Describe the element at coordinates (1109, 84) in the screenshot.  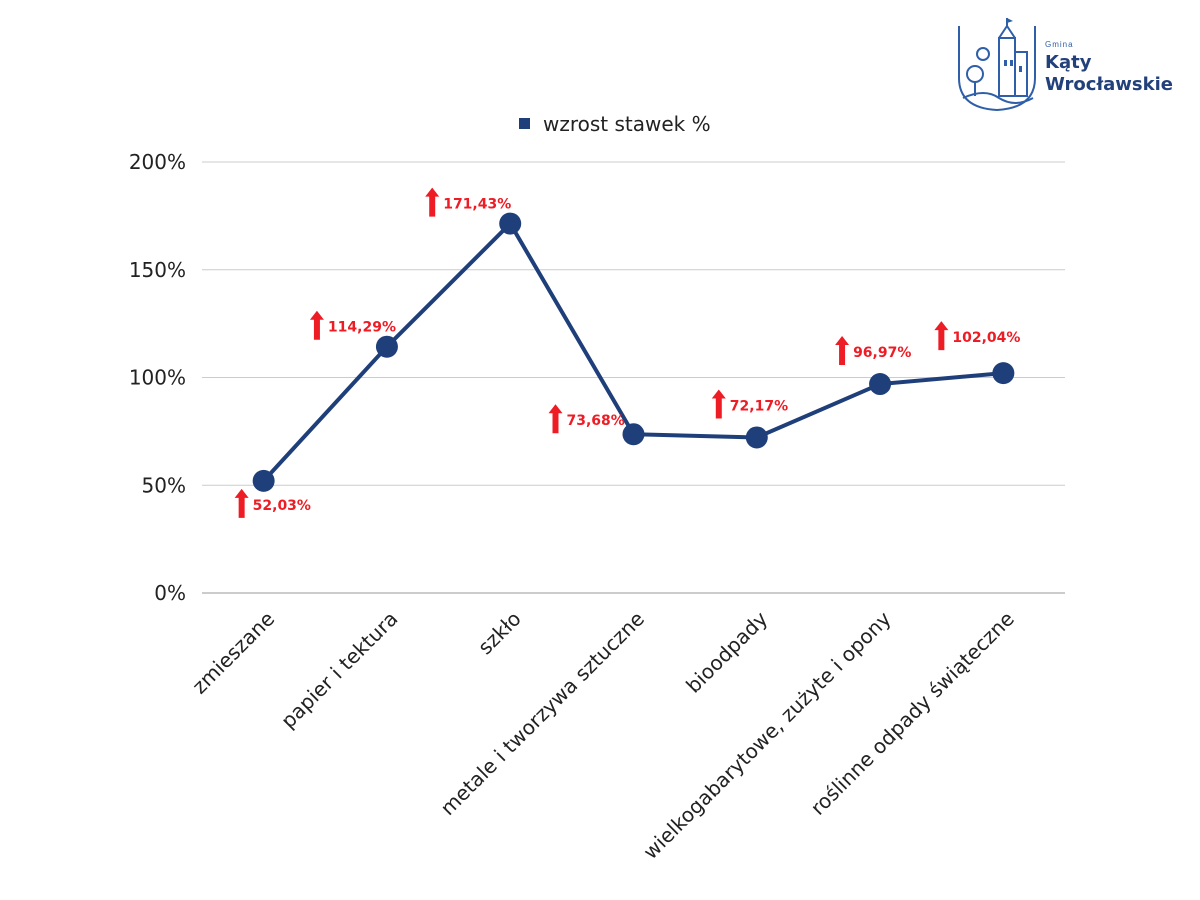
I see `logo-label-line2: Wrocławskie` at that location.